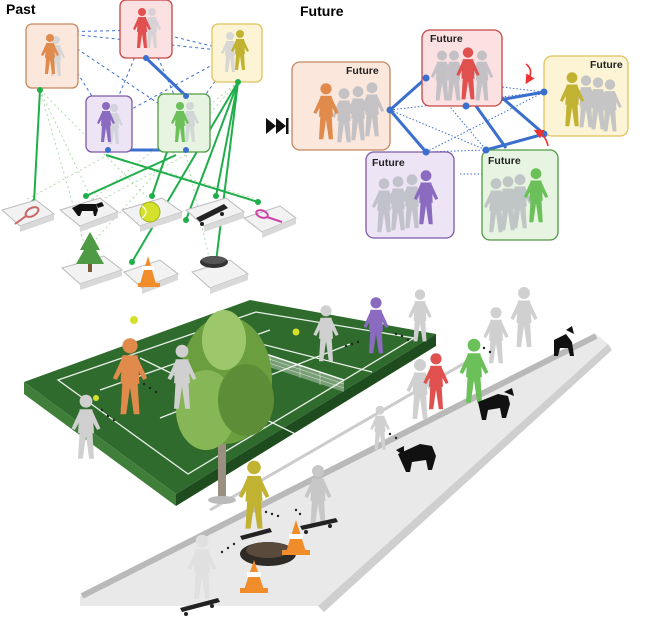 Image resolution: width=649 pixels, height=617 pixels. Describe the element at coordinates (504, 161) in the screenshot. I see `future-tag-green: Future` at that location.